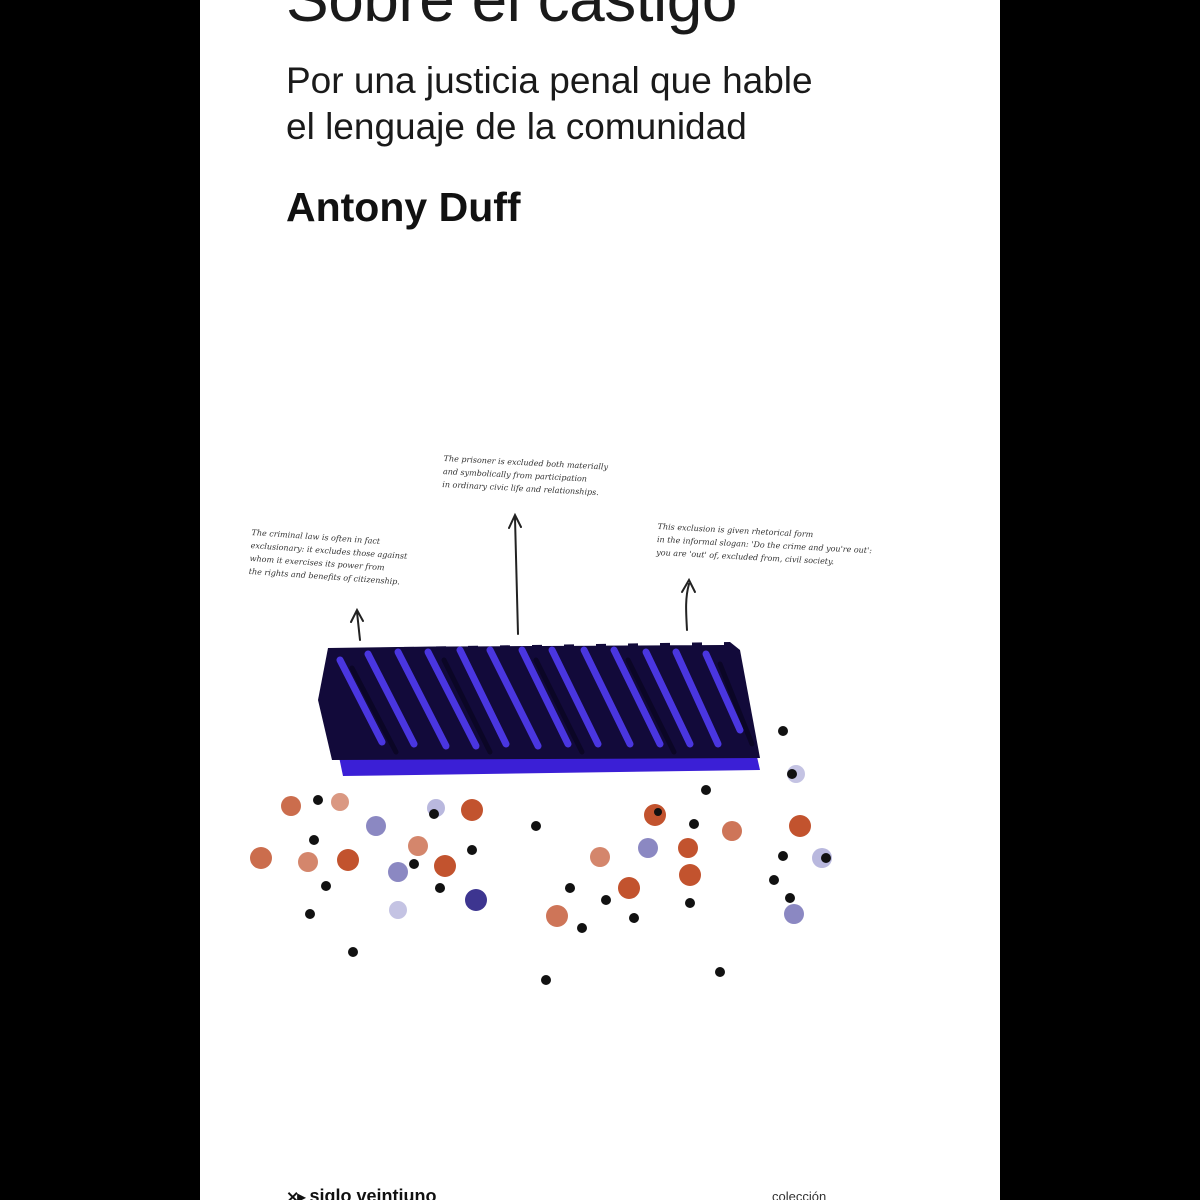 The height and width of the screenshot is (1200, 1200). I want to click on block-rim, so click(539, 644).